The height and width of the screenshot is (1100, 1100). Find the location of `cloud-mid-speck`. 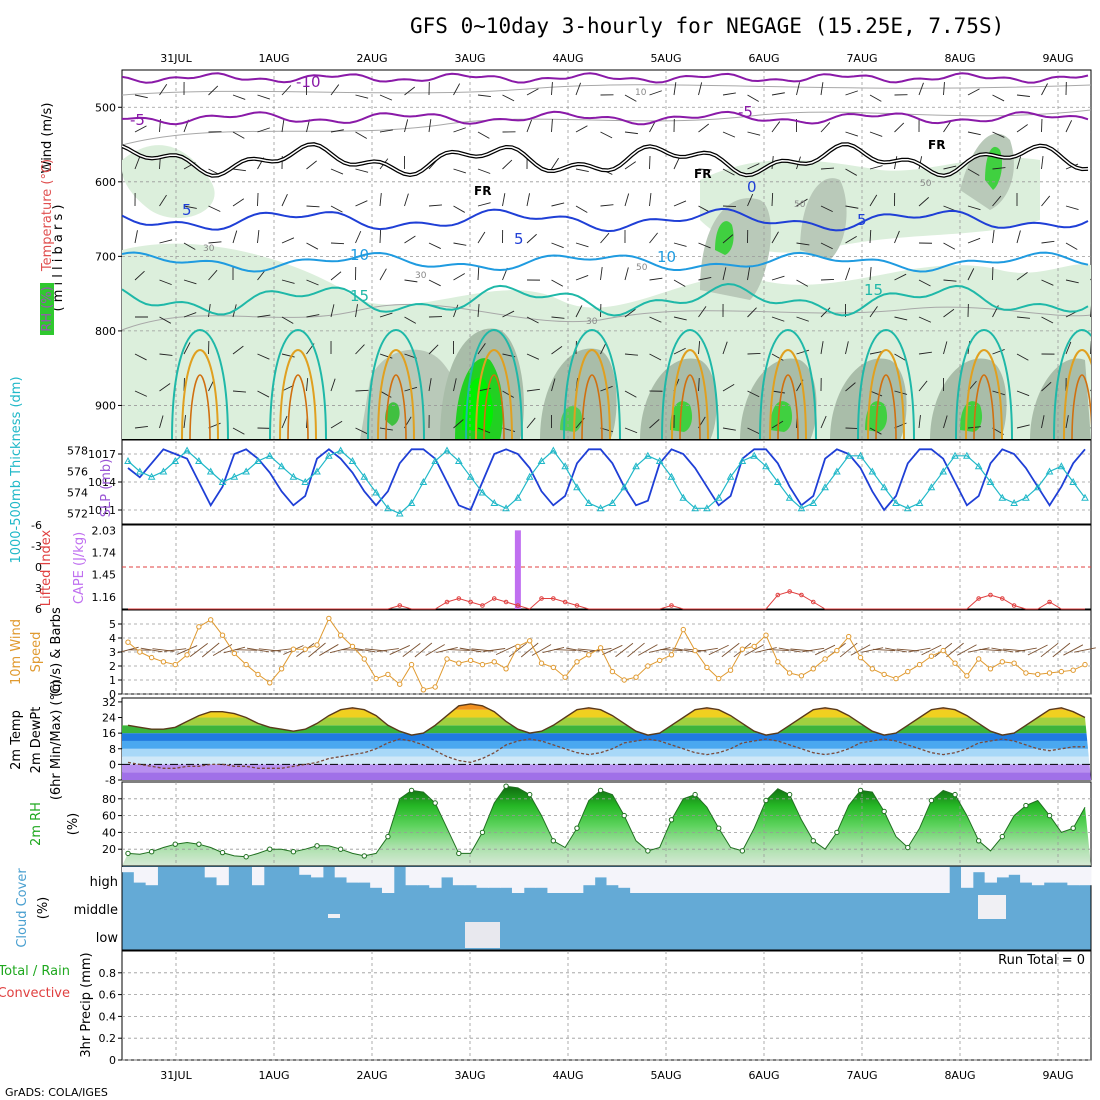

cloud-mid-speck is located at coordinates (334, 916).